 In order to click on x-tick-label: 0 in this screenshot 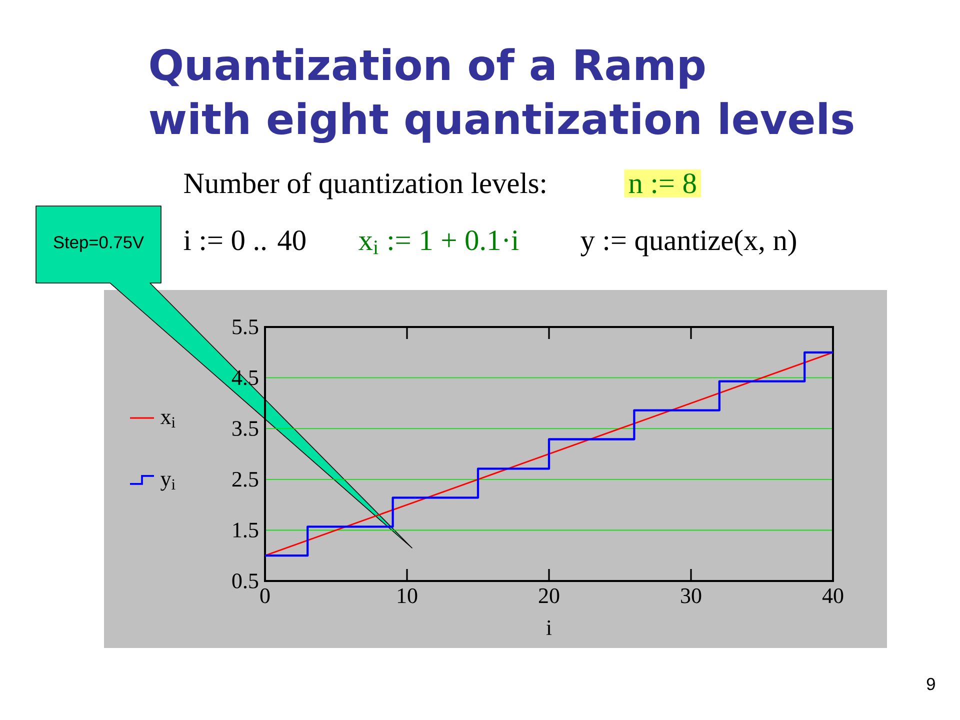, I will do `click(265, 596)`.